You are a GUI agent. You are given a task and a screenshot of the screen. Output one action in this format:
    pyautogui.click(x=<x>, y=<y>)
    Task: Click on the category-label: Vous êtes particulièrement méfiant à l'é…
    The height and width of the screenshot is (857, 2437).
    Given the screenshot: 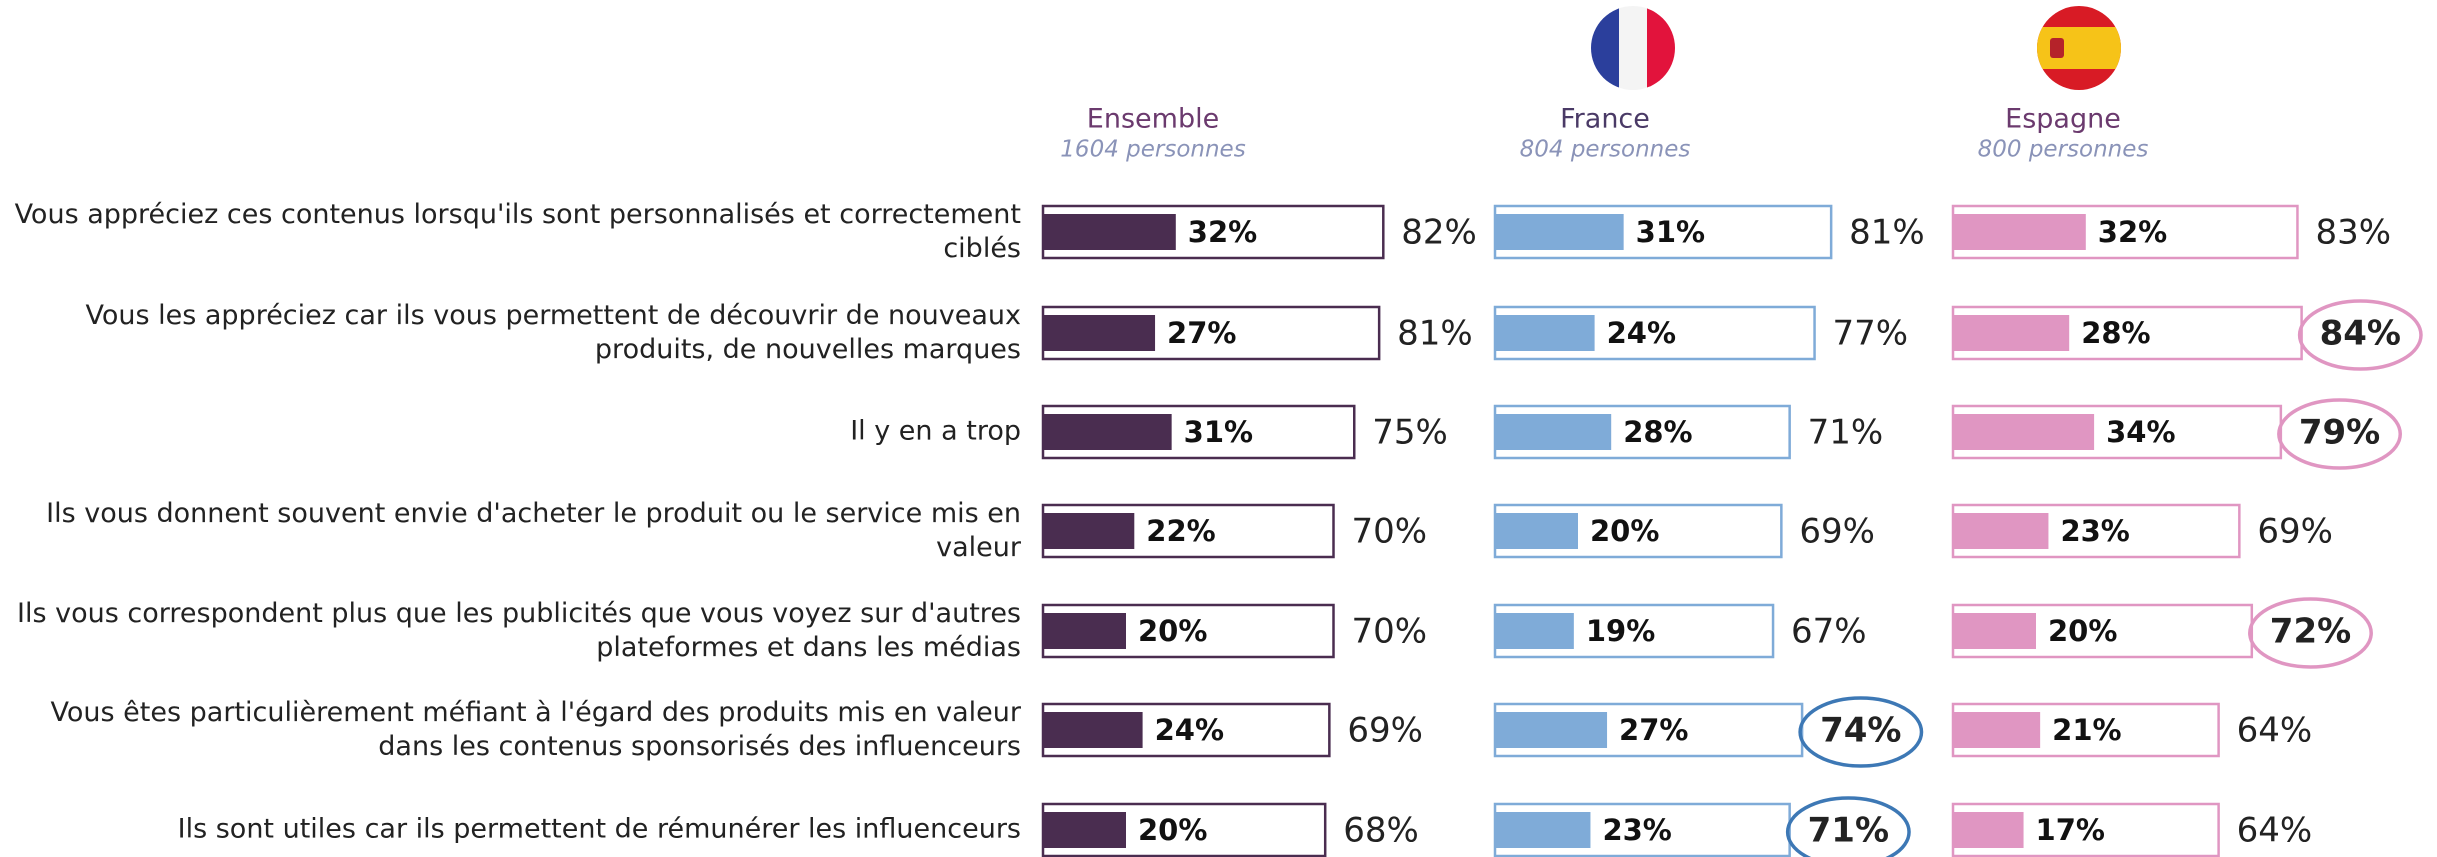 What is the action you would take?
    pyautogui.click(x=536, y=729)
    